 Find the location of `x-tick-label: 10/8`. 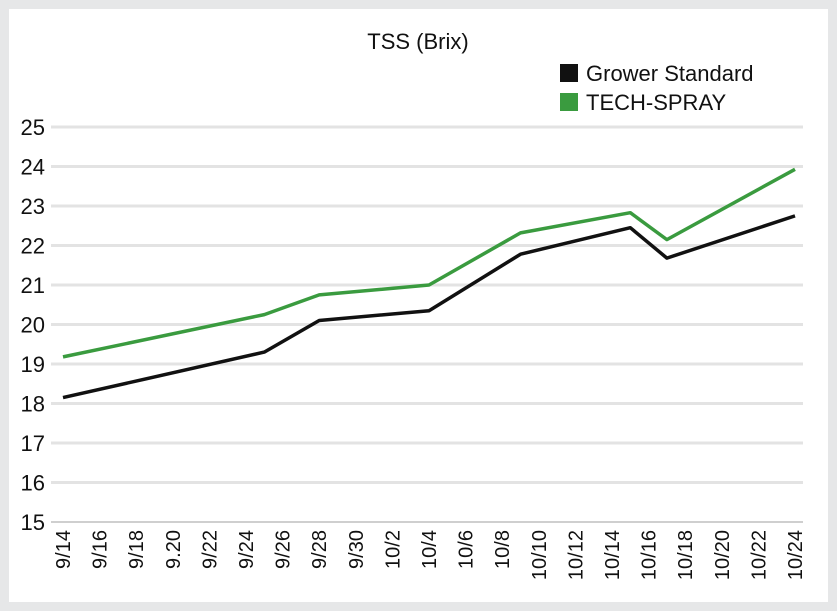

x-tick-label: 10/8 is located at coordinates (503, 549).